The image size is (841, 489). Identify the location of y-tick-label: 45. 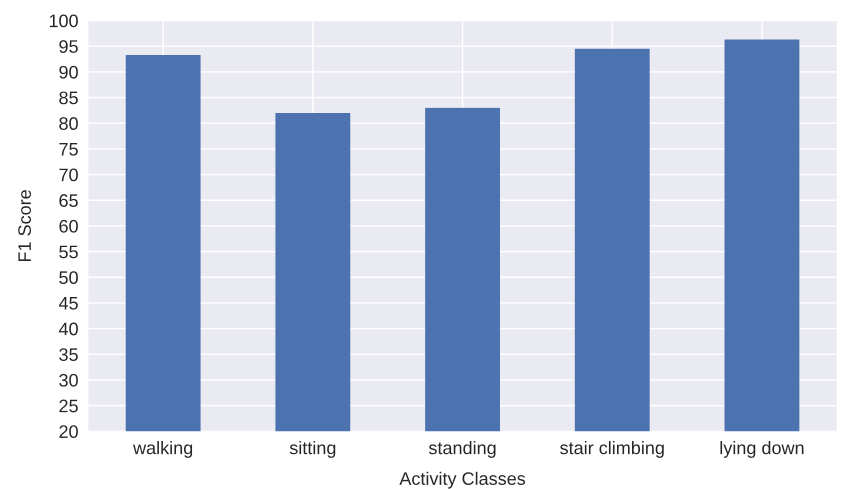
(68, 303).